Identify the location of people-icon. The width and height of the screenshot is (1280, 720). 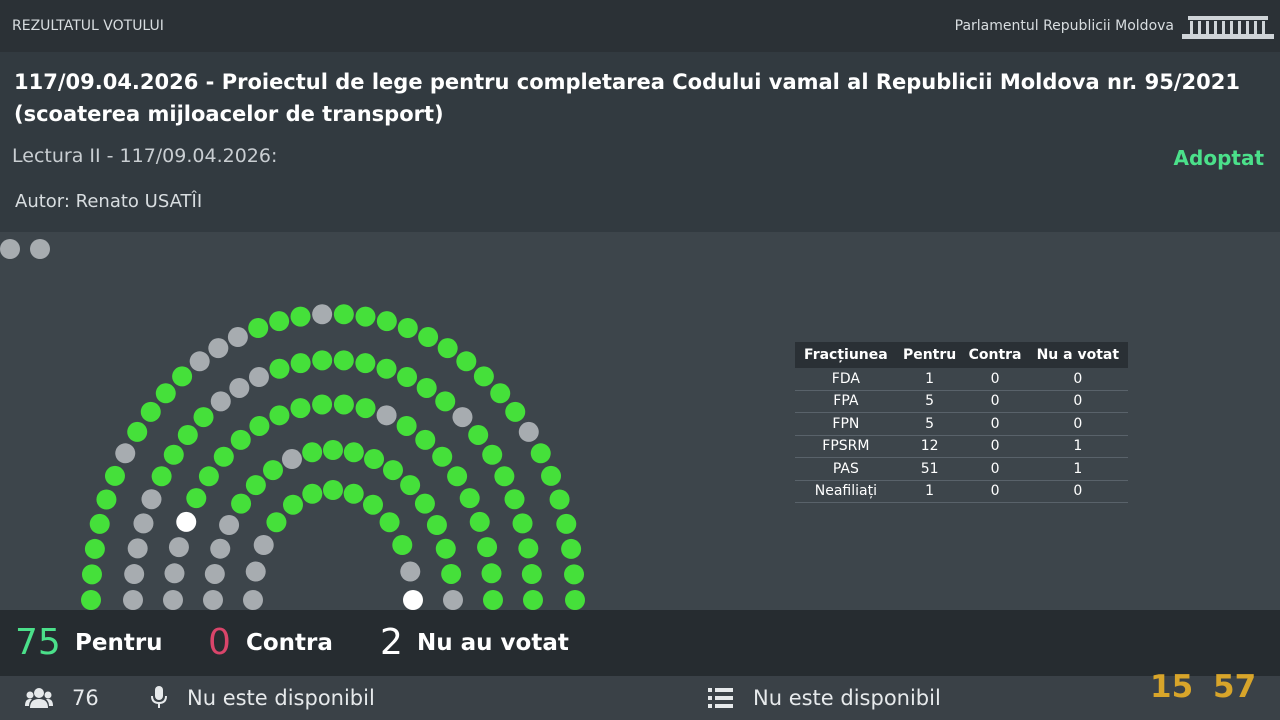
(39, 698).